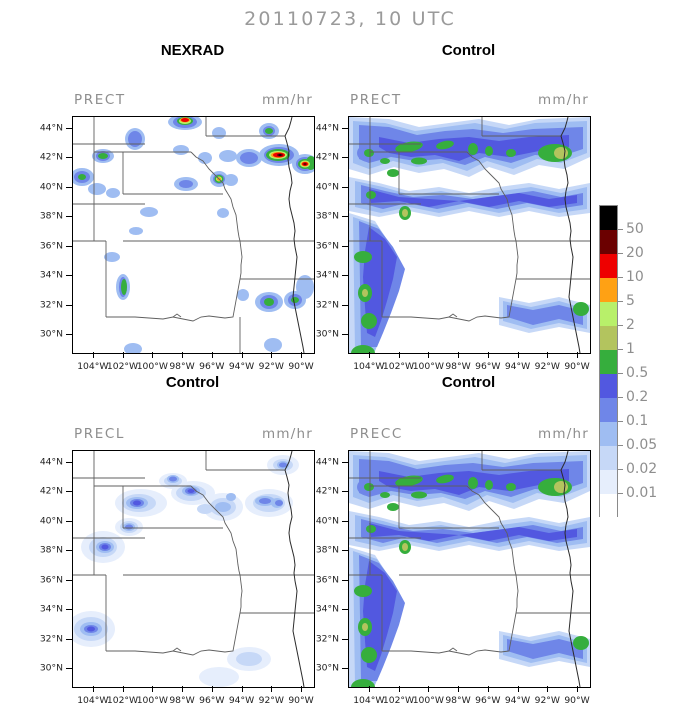  Describe the element at coordinates (635, 277) in the screenshot. I see `colorbar-label: 10` at that location.